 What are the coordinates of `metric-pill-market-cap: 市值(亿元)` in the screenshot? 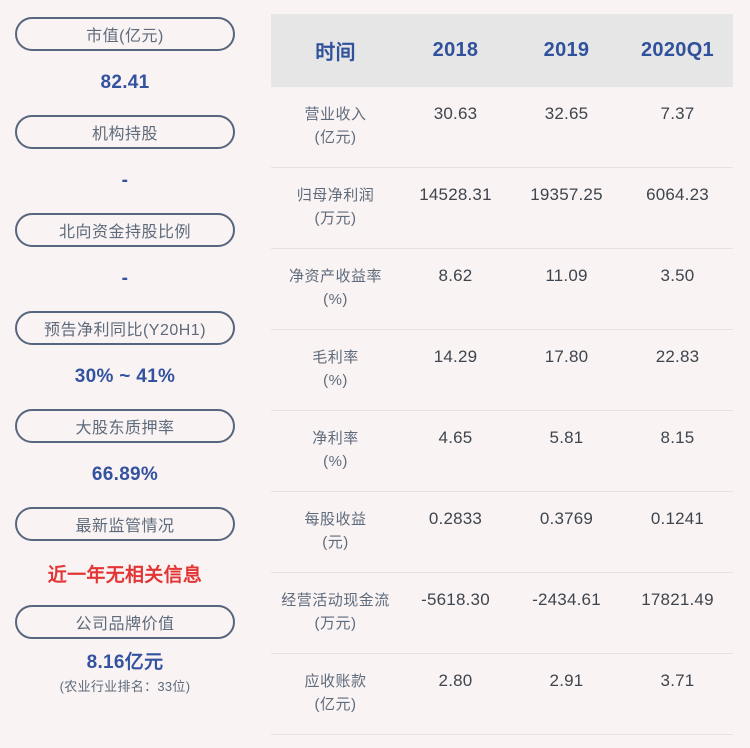 It's located at (125, 34).